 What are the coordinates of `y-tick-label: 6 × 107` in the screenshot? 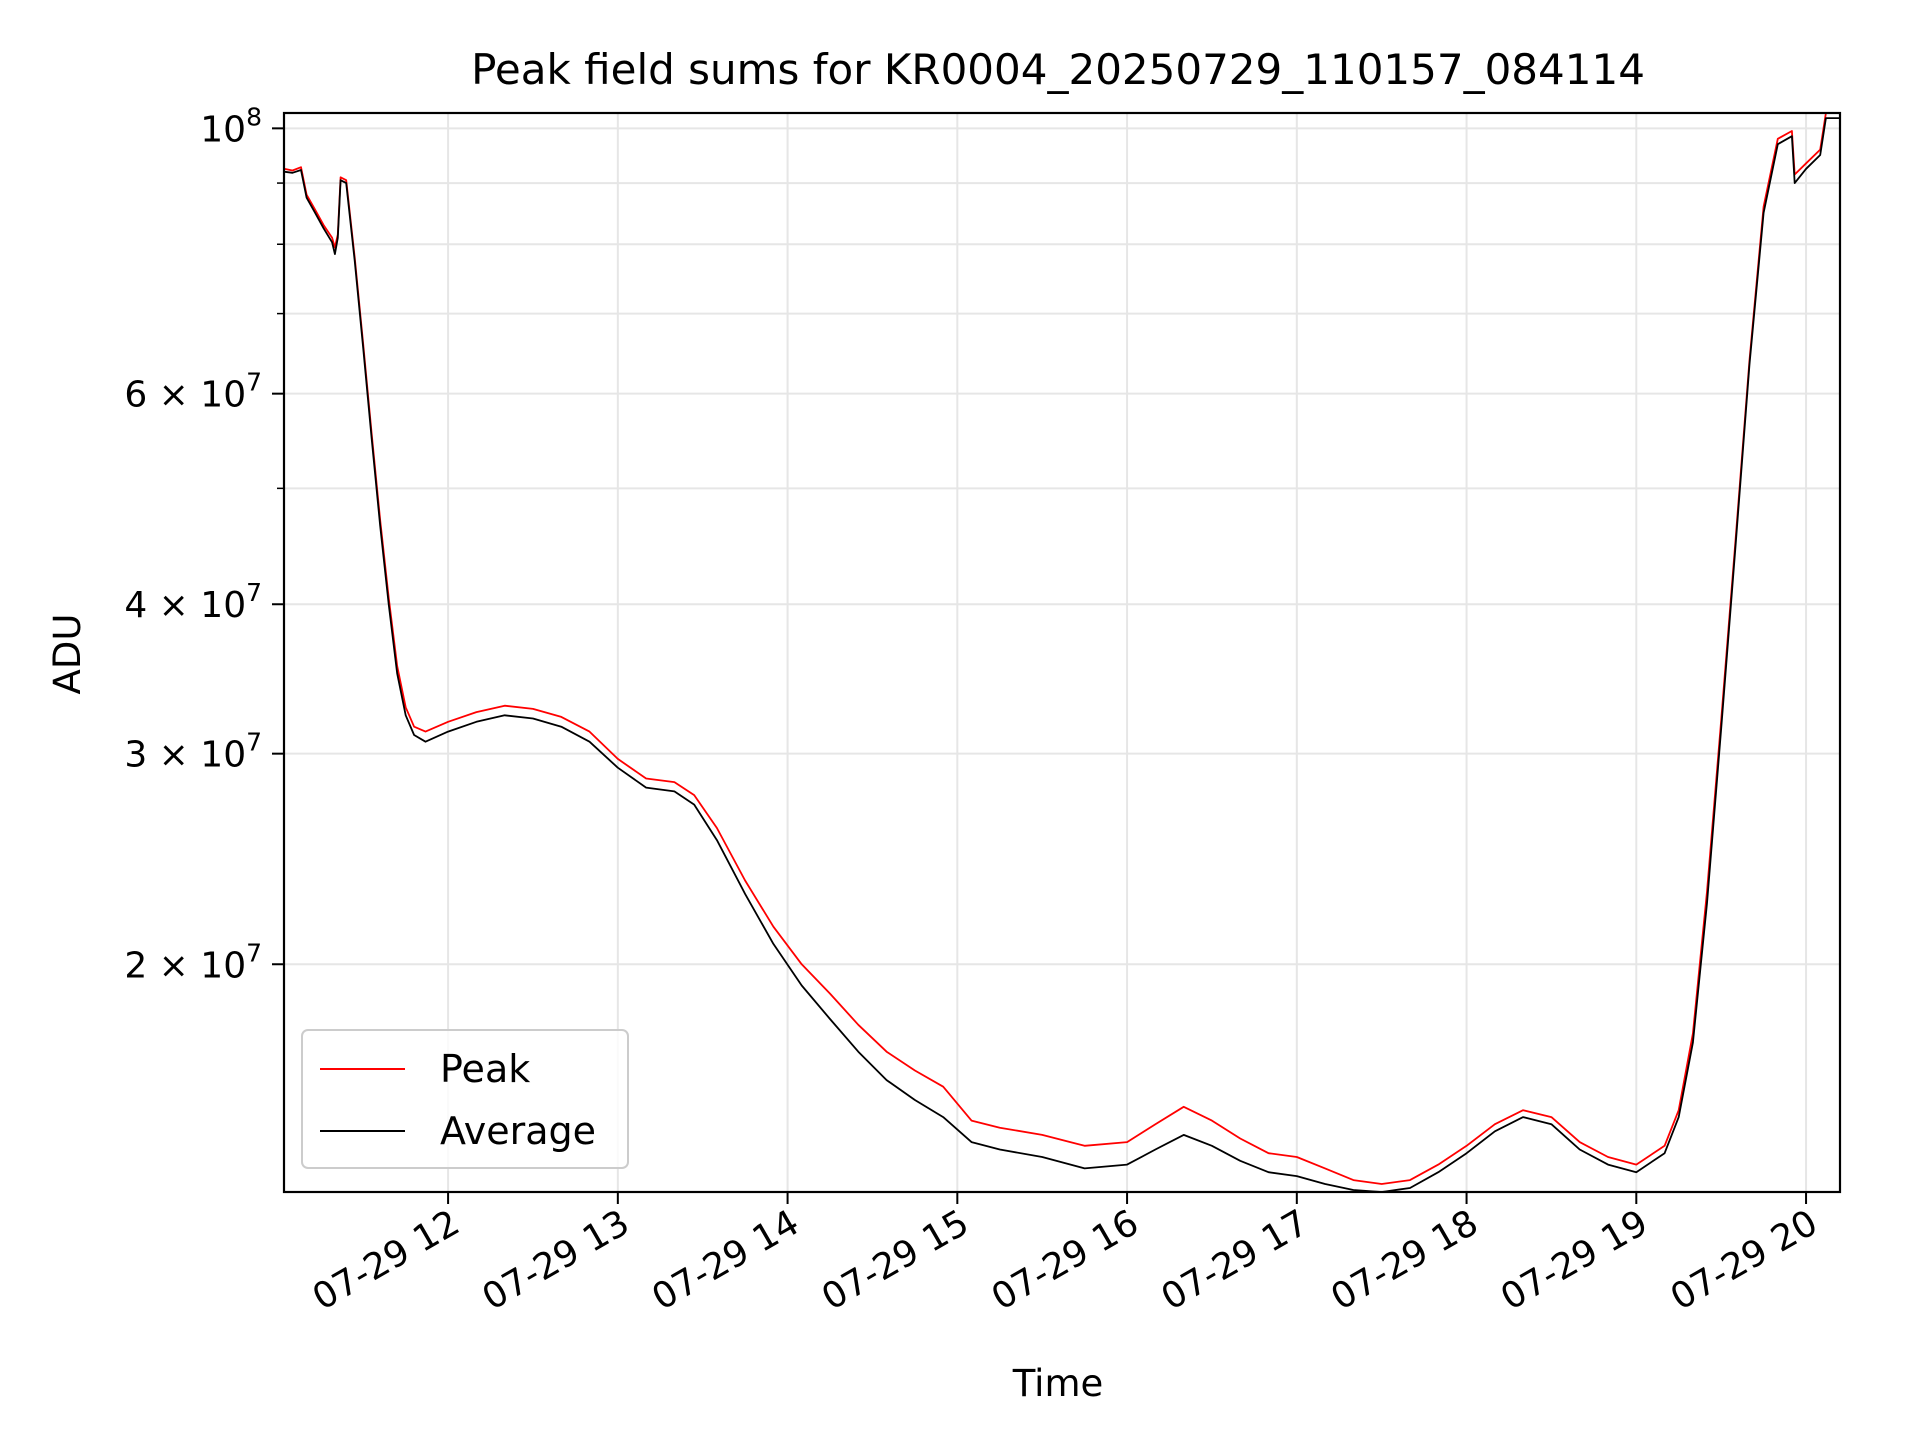 It's located at (193, 392).